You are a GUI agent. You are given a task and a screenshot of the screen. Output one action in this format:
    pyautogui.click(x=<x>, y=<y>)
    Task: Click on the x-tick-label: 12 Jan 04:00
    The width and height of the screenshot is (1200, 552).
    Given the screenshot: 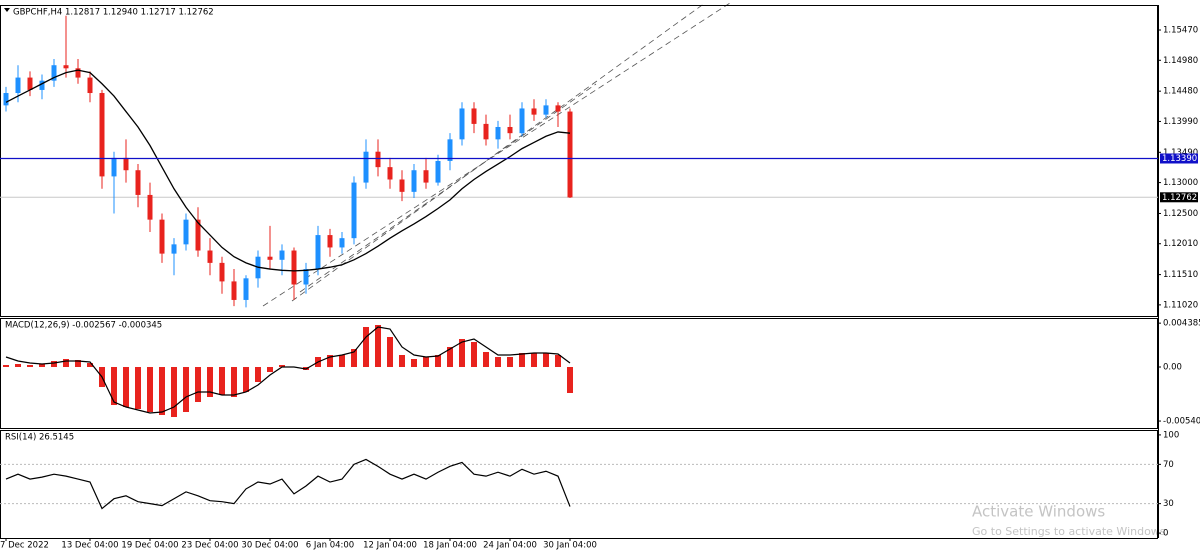 What is the action you would take?
    pyautogui.click(x=390, y=546)
    